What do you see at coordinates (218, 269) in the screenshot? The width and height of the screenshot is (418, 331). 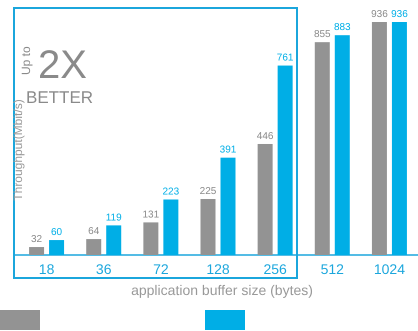 I see `x-tick-label: 128` at bounding box center [218, 269].